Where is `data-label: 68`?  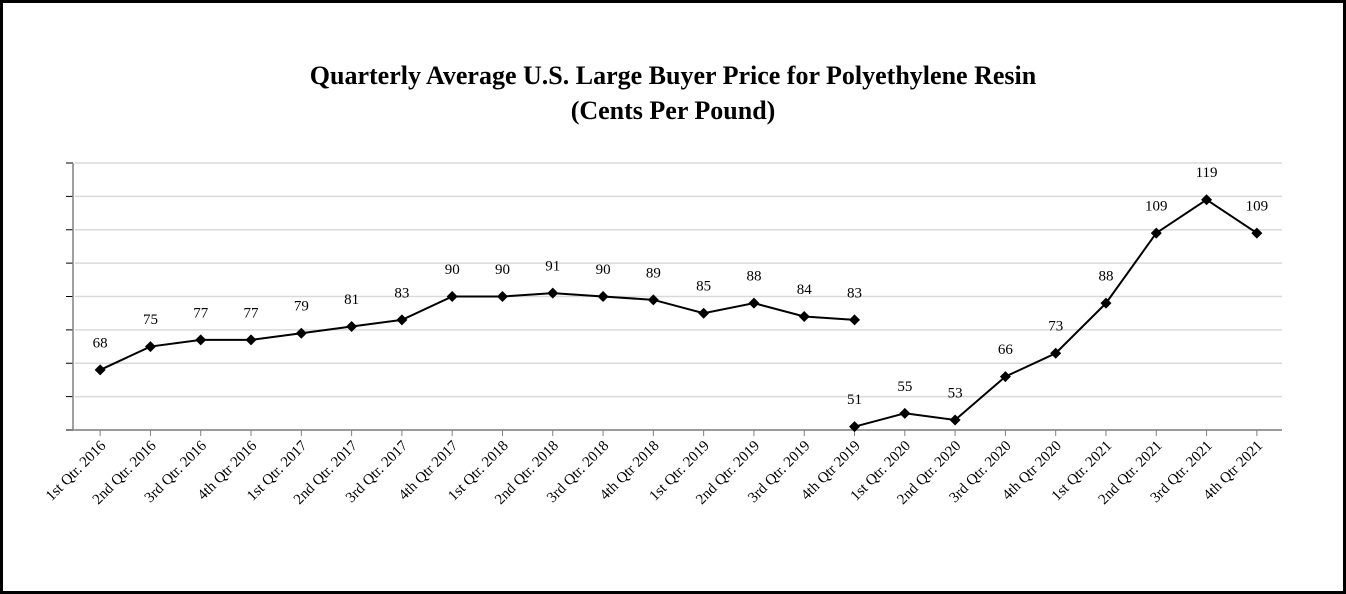 data-label: 68 is located at coordinates (100, 343).